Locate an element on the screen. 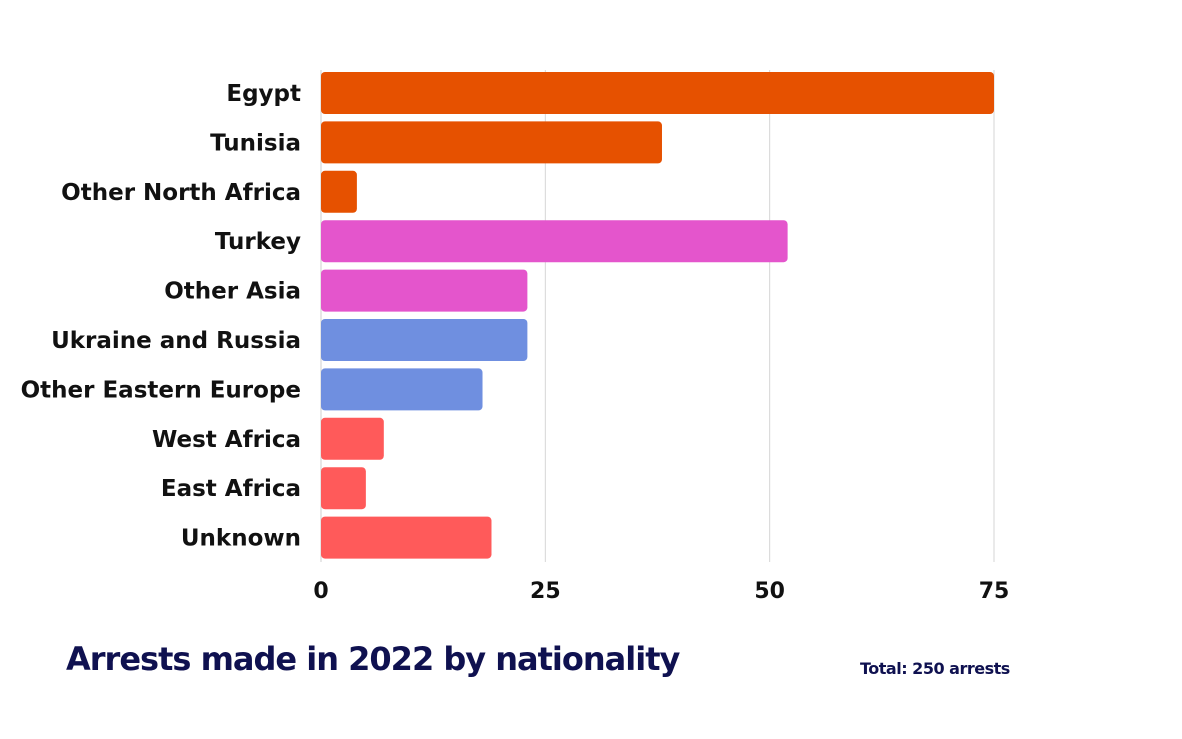 The width and height of the screenshot is (1182, 739). category-label-other-asia: Other Asia is located at coordinates (232, 292).